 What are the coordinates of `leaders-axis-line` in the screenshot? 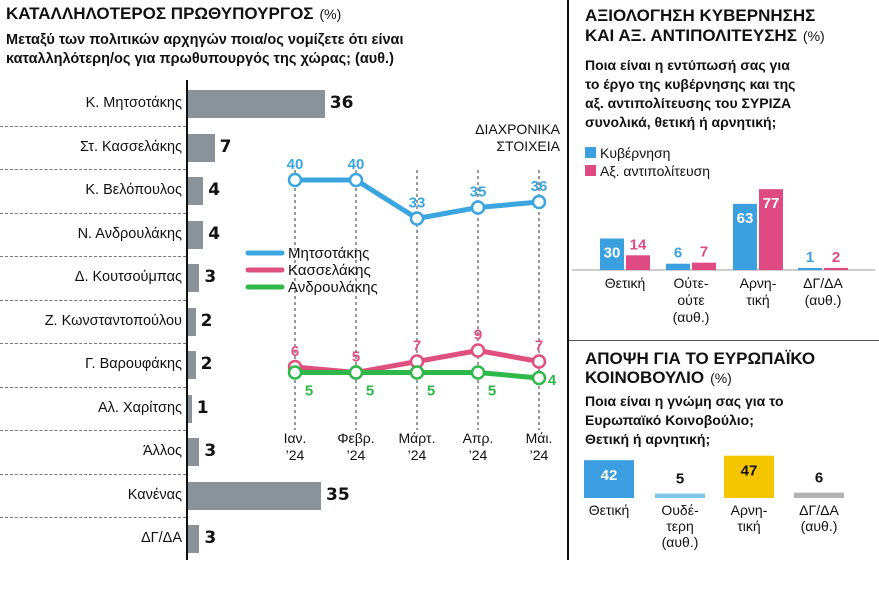 It's located at (187, 320).